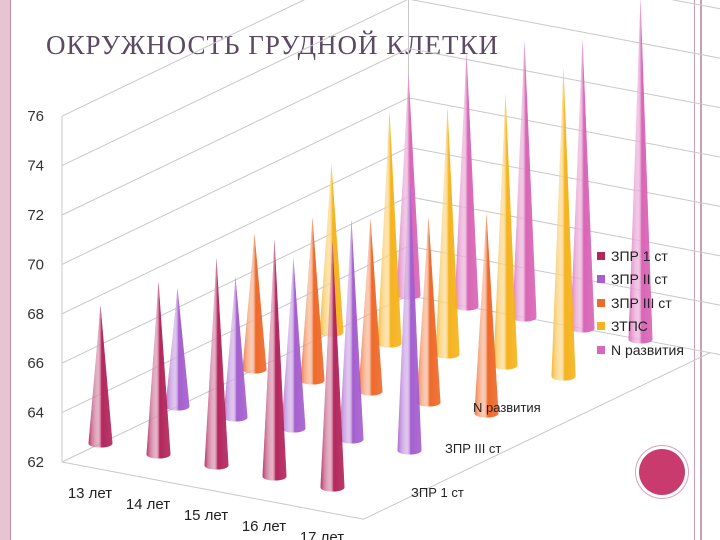 The image size is (720, 540). What do you see at coordinates (35, 116) in the screenshot?
I see `y-tick-label: 76` at bounding box center [35, 116].